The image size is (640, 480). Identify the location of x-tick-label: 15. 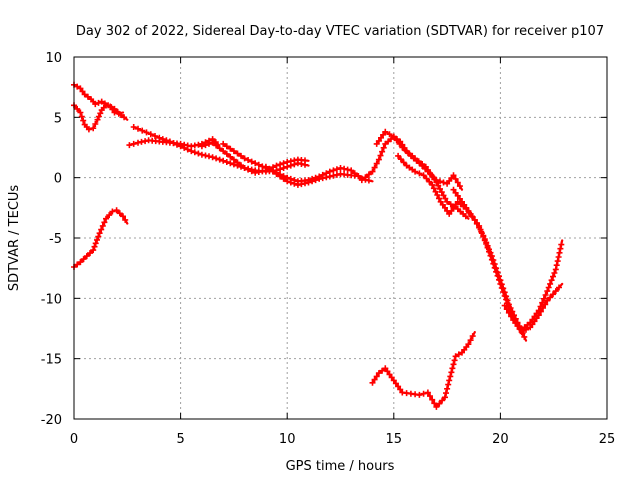
(394, 439).